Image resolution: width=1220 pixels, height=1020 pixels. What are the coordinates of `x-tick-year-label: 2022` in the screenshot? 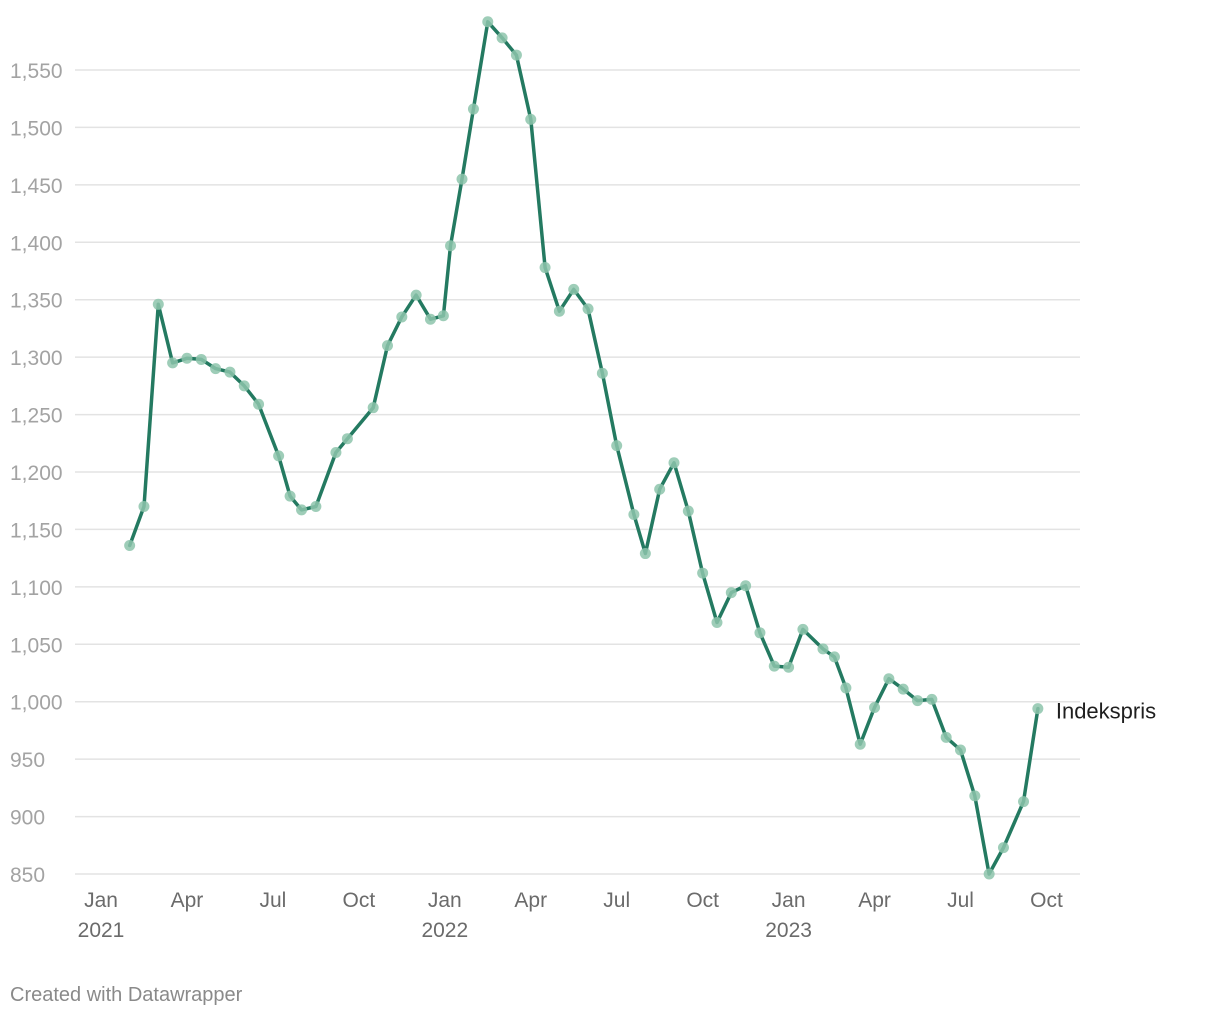 It's located at (444, 930).